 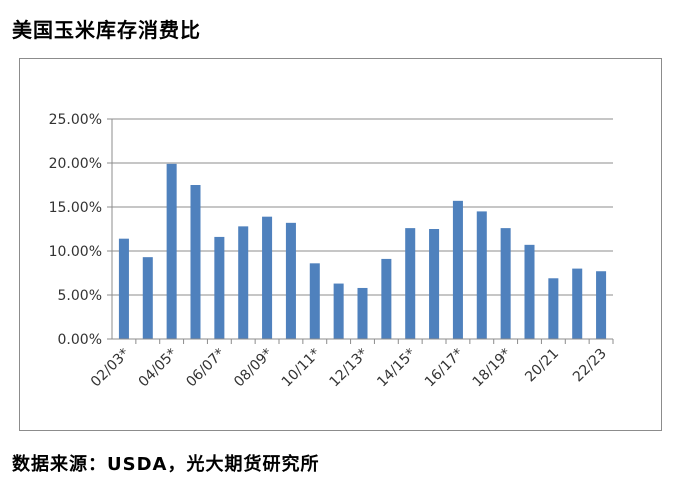 I want to click on page-title: 美国玉米库存消费比, so click(x=106, y=30).